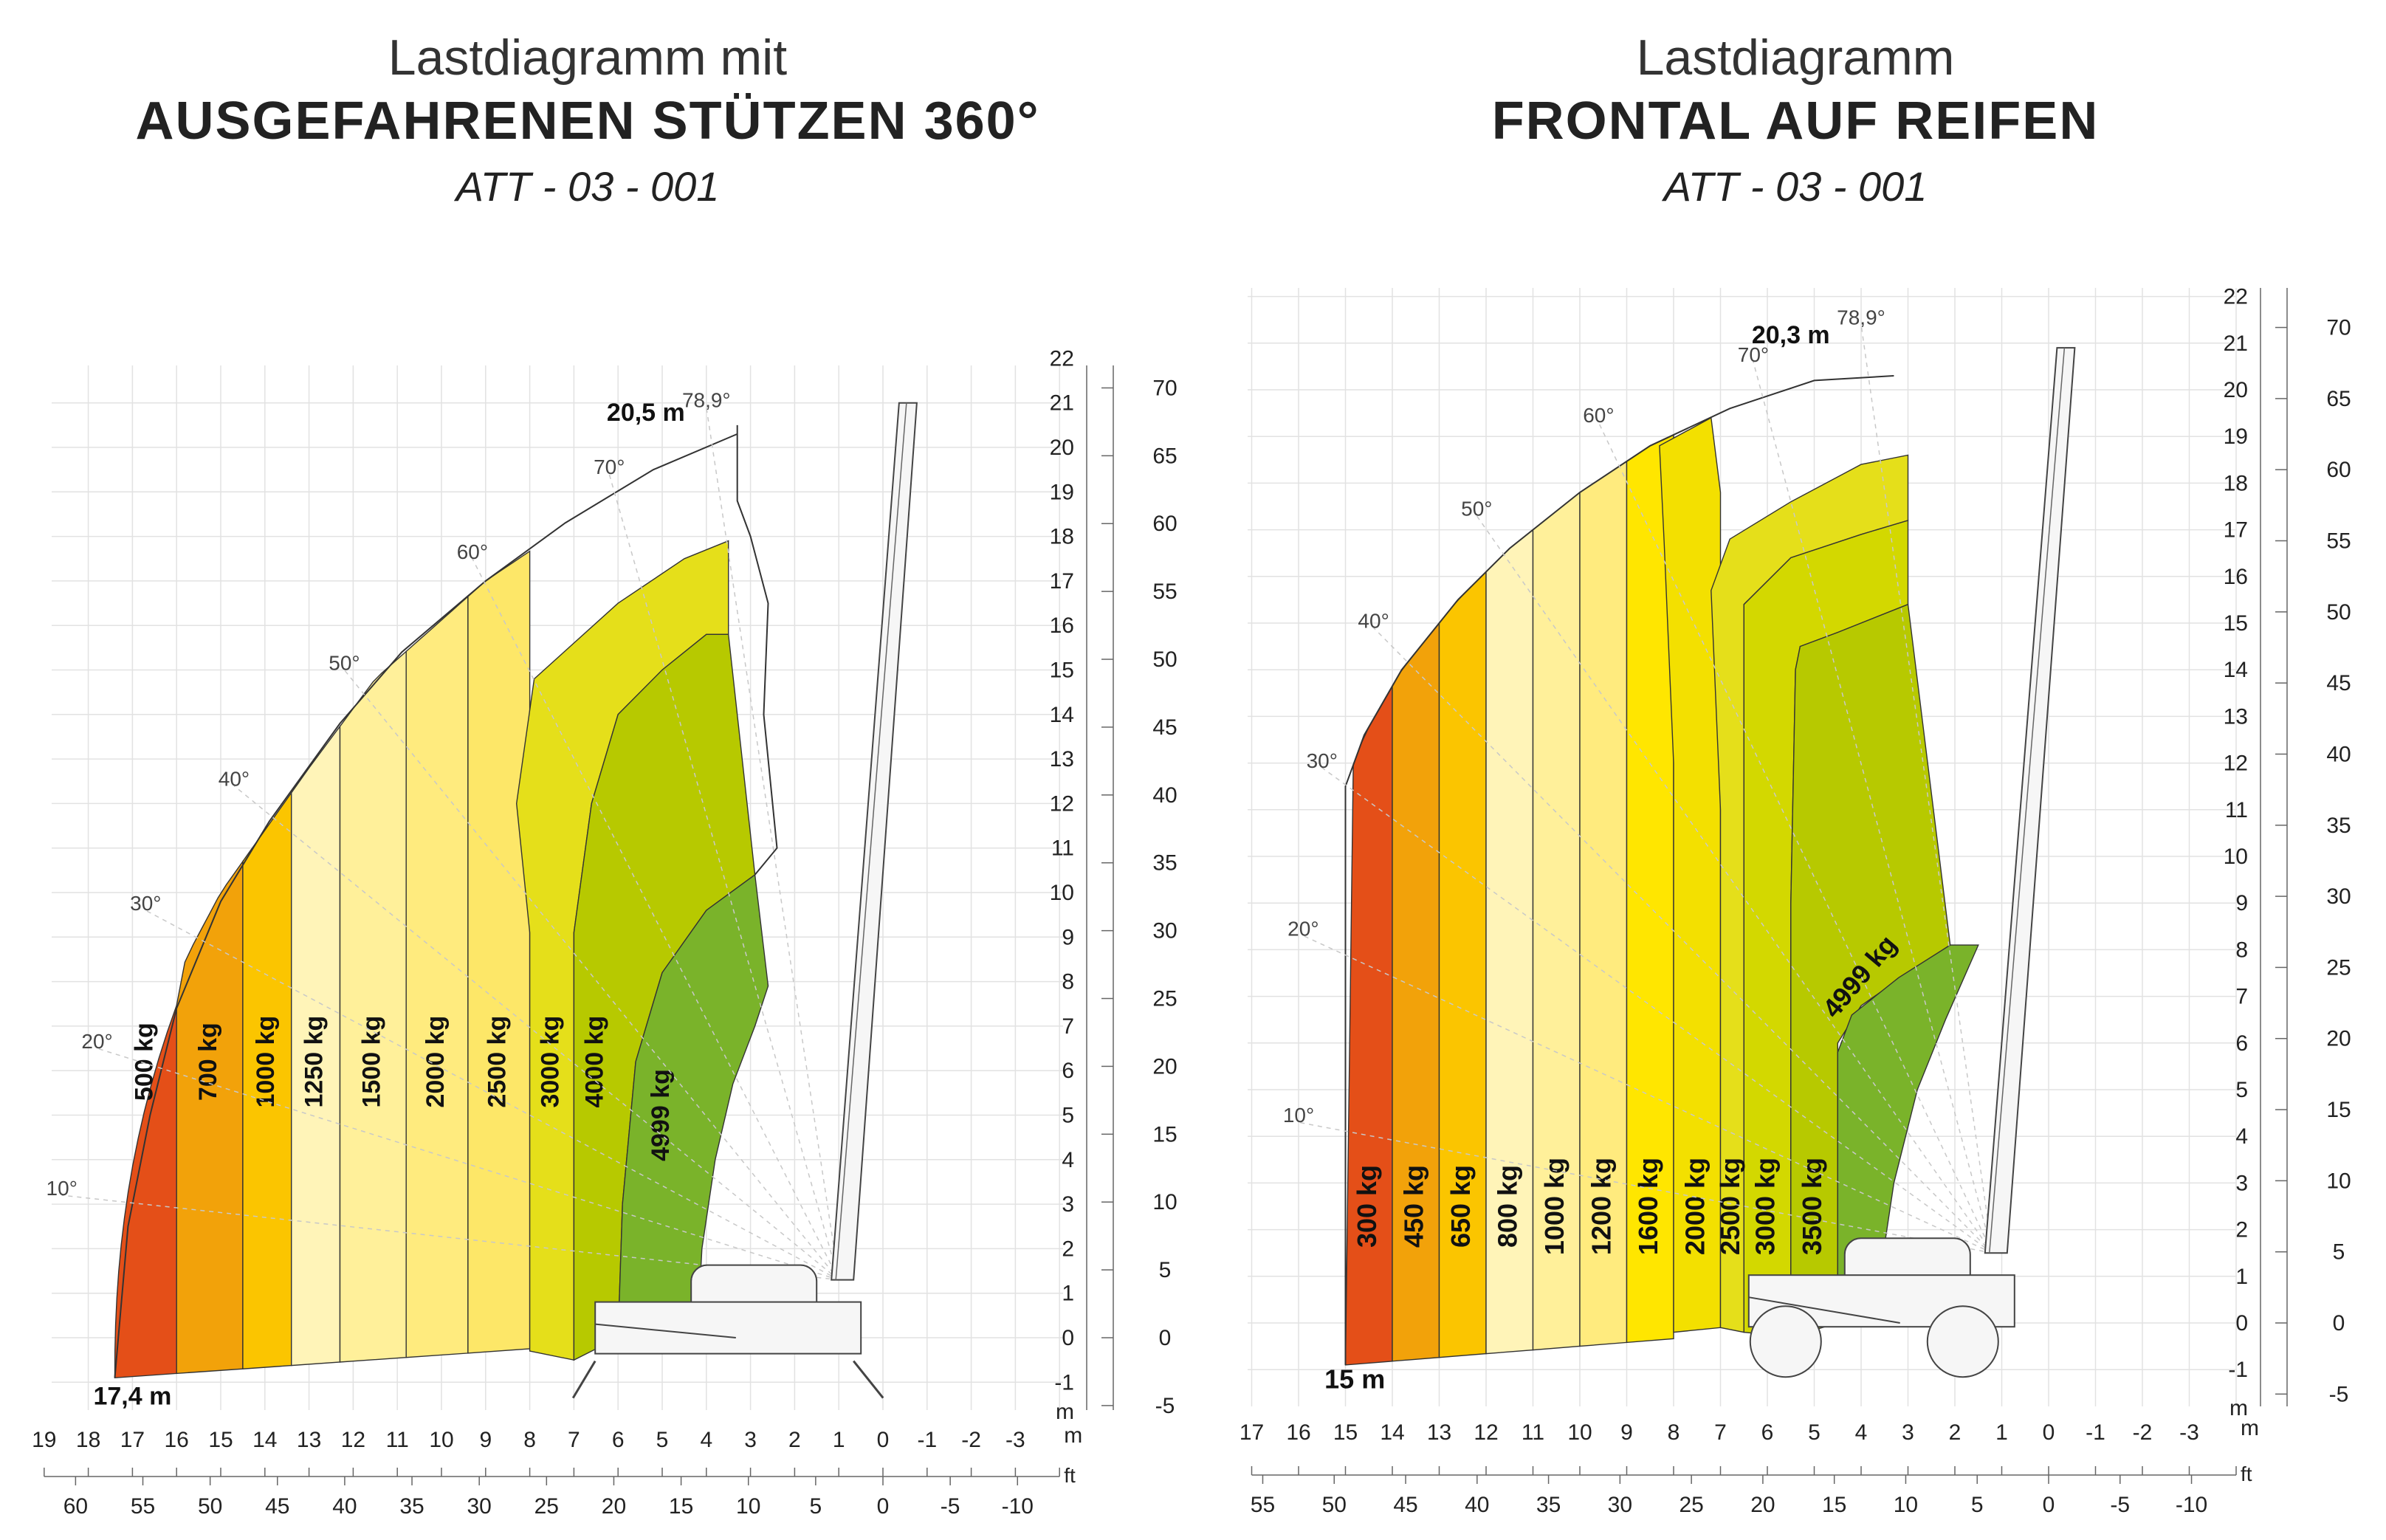 Image resolution: width=2386 pixels, height=1540 pixels. I want to click on angle-label-2: 20°, so click(96, 1041).